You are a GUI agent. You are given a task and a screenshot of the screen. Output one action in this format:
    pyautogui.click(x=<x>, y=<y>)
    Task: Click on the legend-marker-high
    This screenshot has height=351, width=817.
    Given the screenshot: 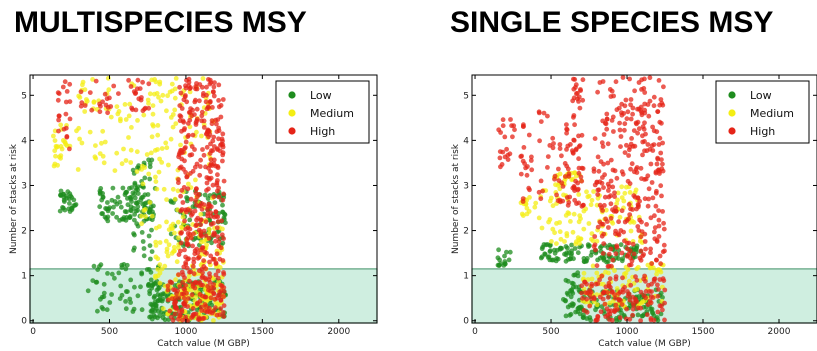 What is the action you would take?
    pyautogui.click(x=292, y=131)
    